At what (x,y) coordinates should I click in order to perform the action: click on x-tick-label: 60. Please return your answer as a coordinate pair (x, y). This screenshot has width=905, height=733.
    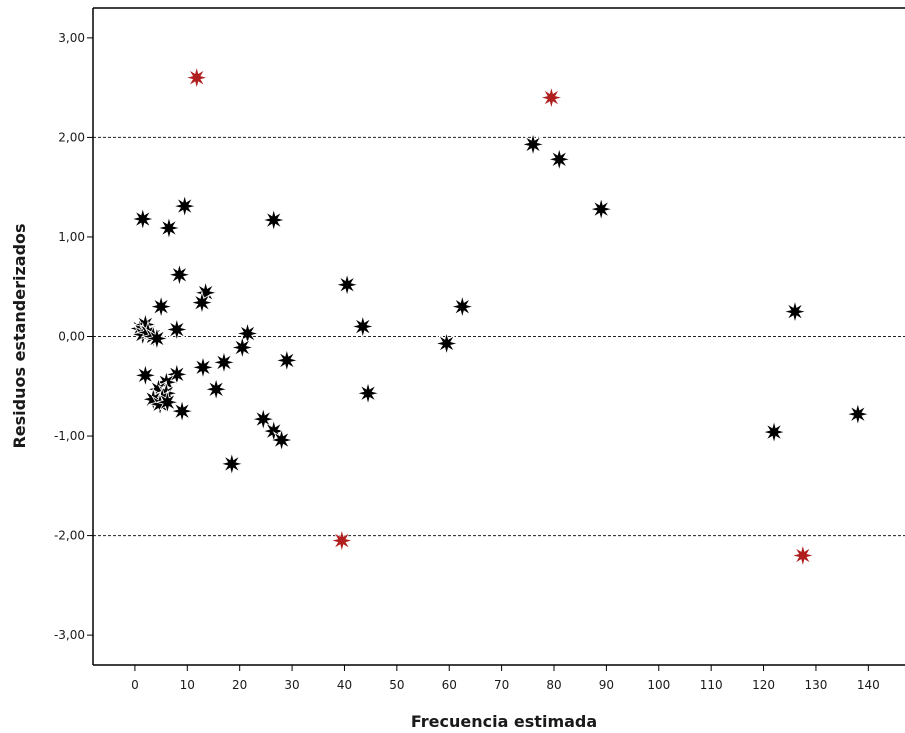
    Looking at the image, I should click on (449, 685).